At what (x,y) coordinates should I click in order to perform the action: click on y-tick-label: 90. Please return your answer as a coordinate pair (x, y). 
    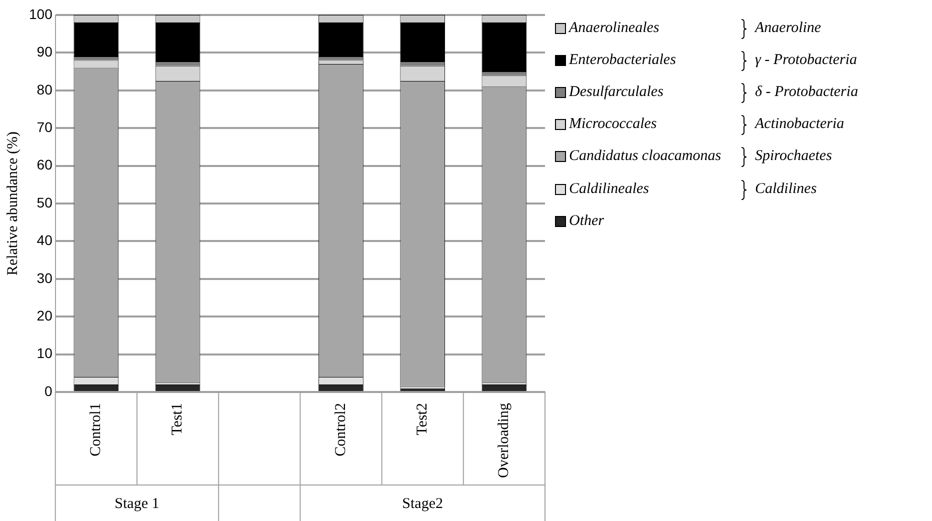
    Looking at the image, I should click on (44, 52).